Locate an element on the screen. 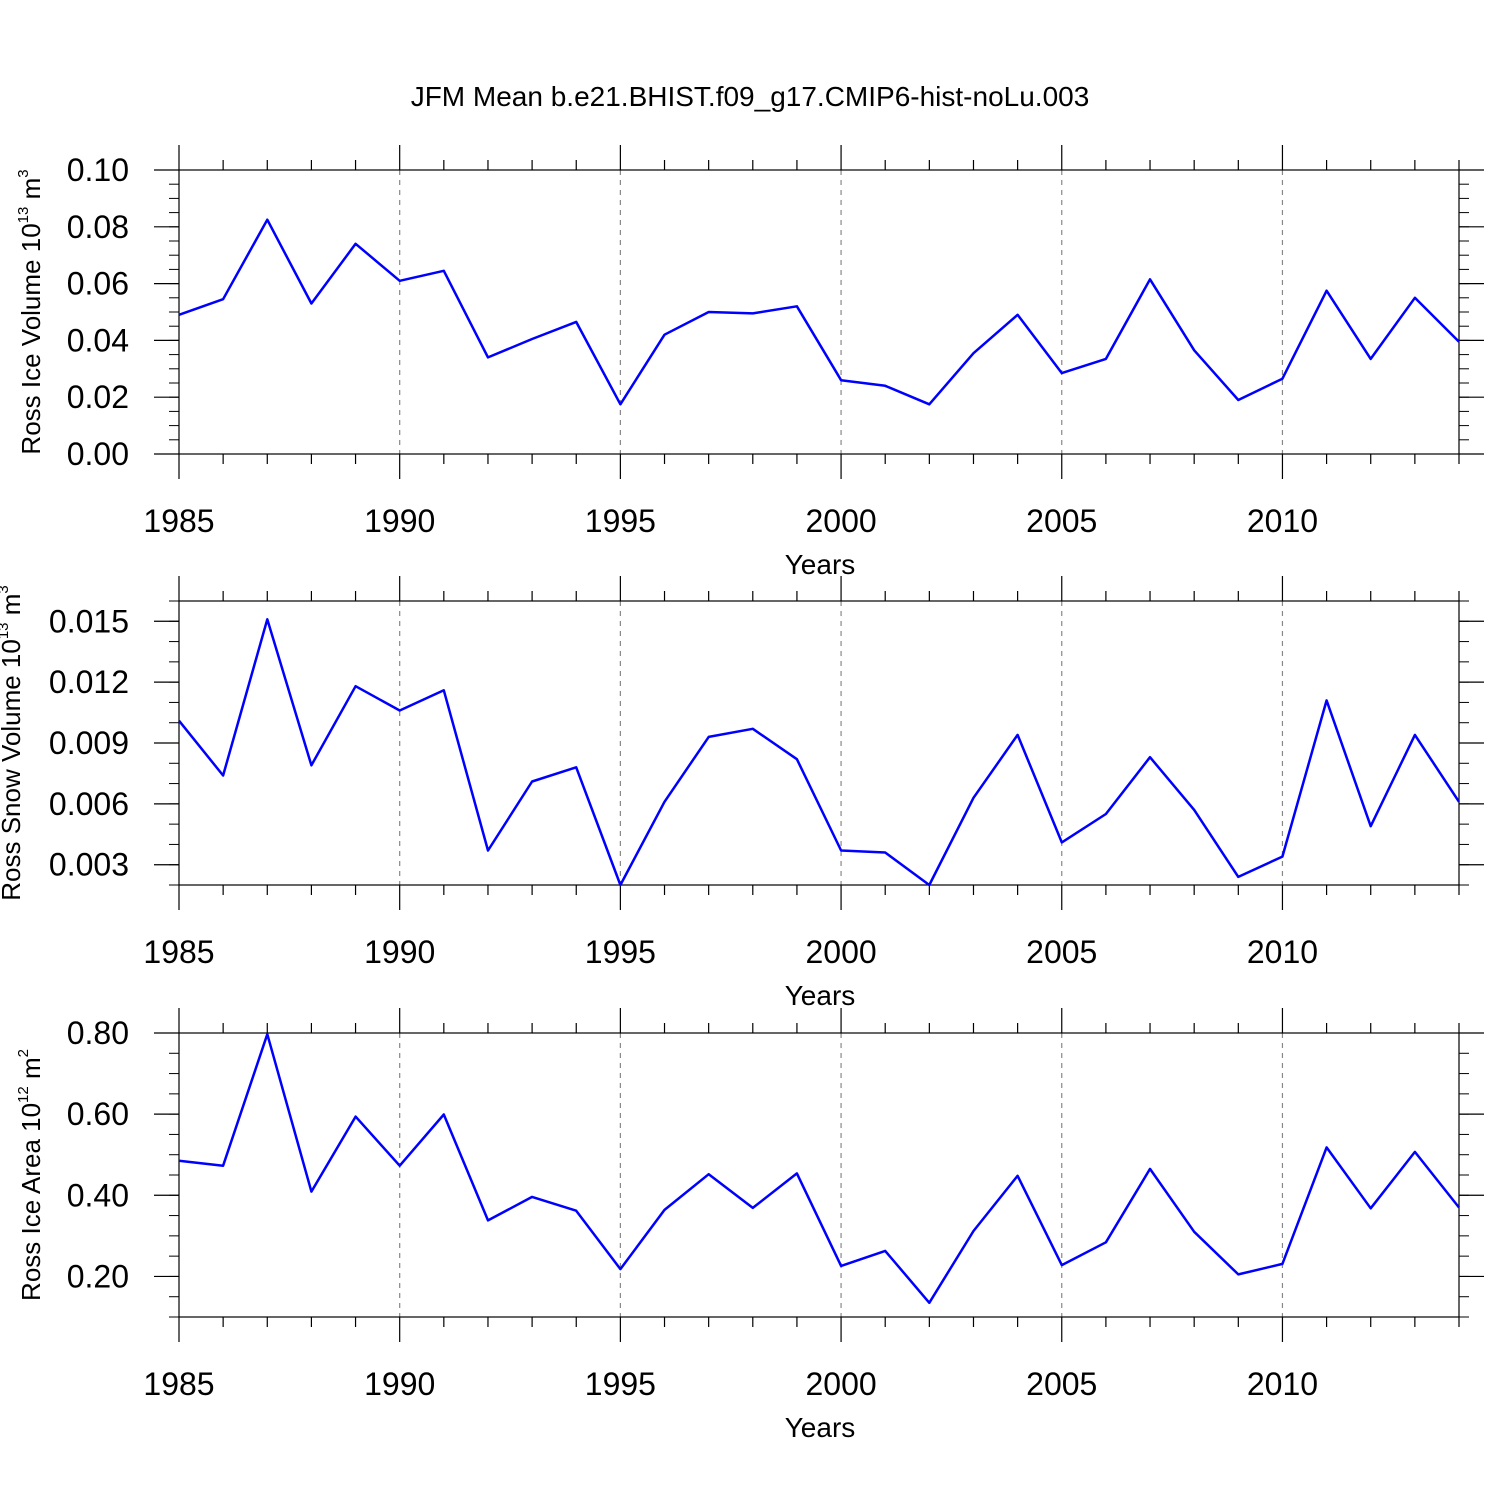 This screenshot has width=1500, height=1500. y-axis-label: Ross Ice Volume 1013 m3 is located at coordinates (30, 311).